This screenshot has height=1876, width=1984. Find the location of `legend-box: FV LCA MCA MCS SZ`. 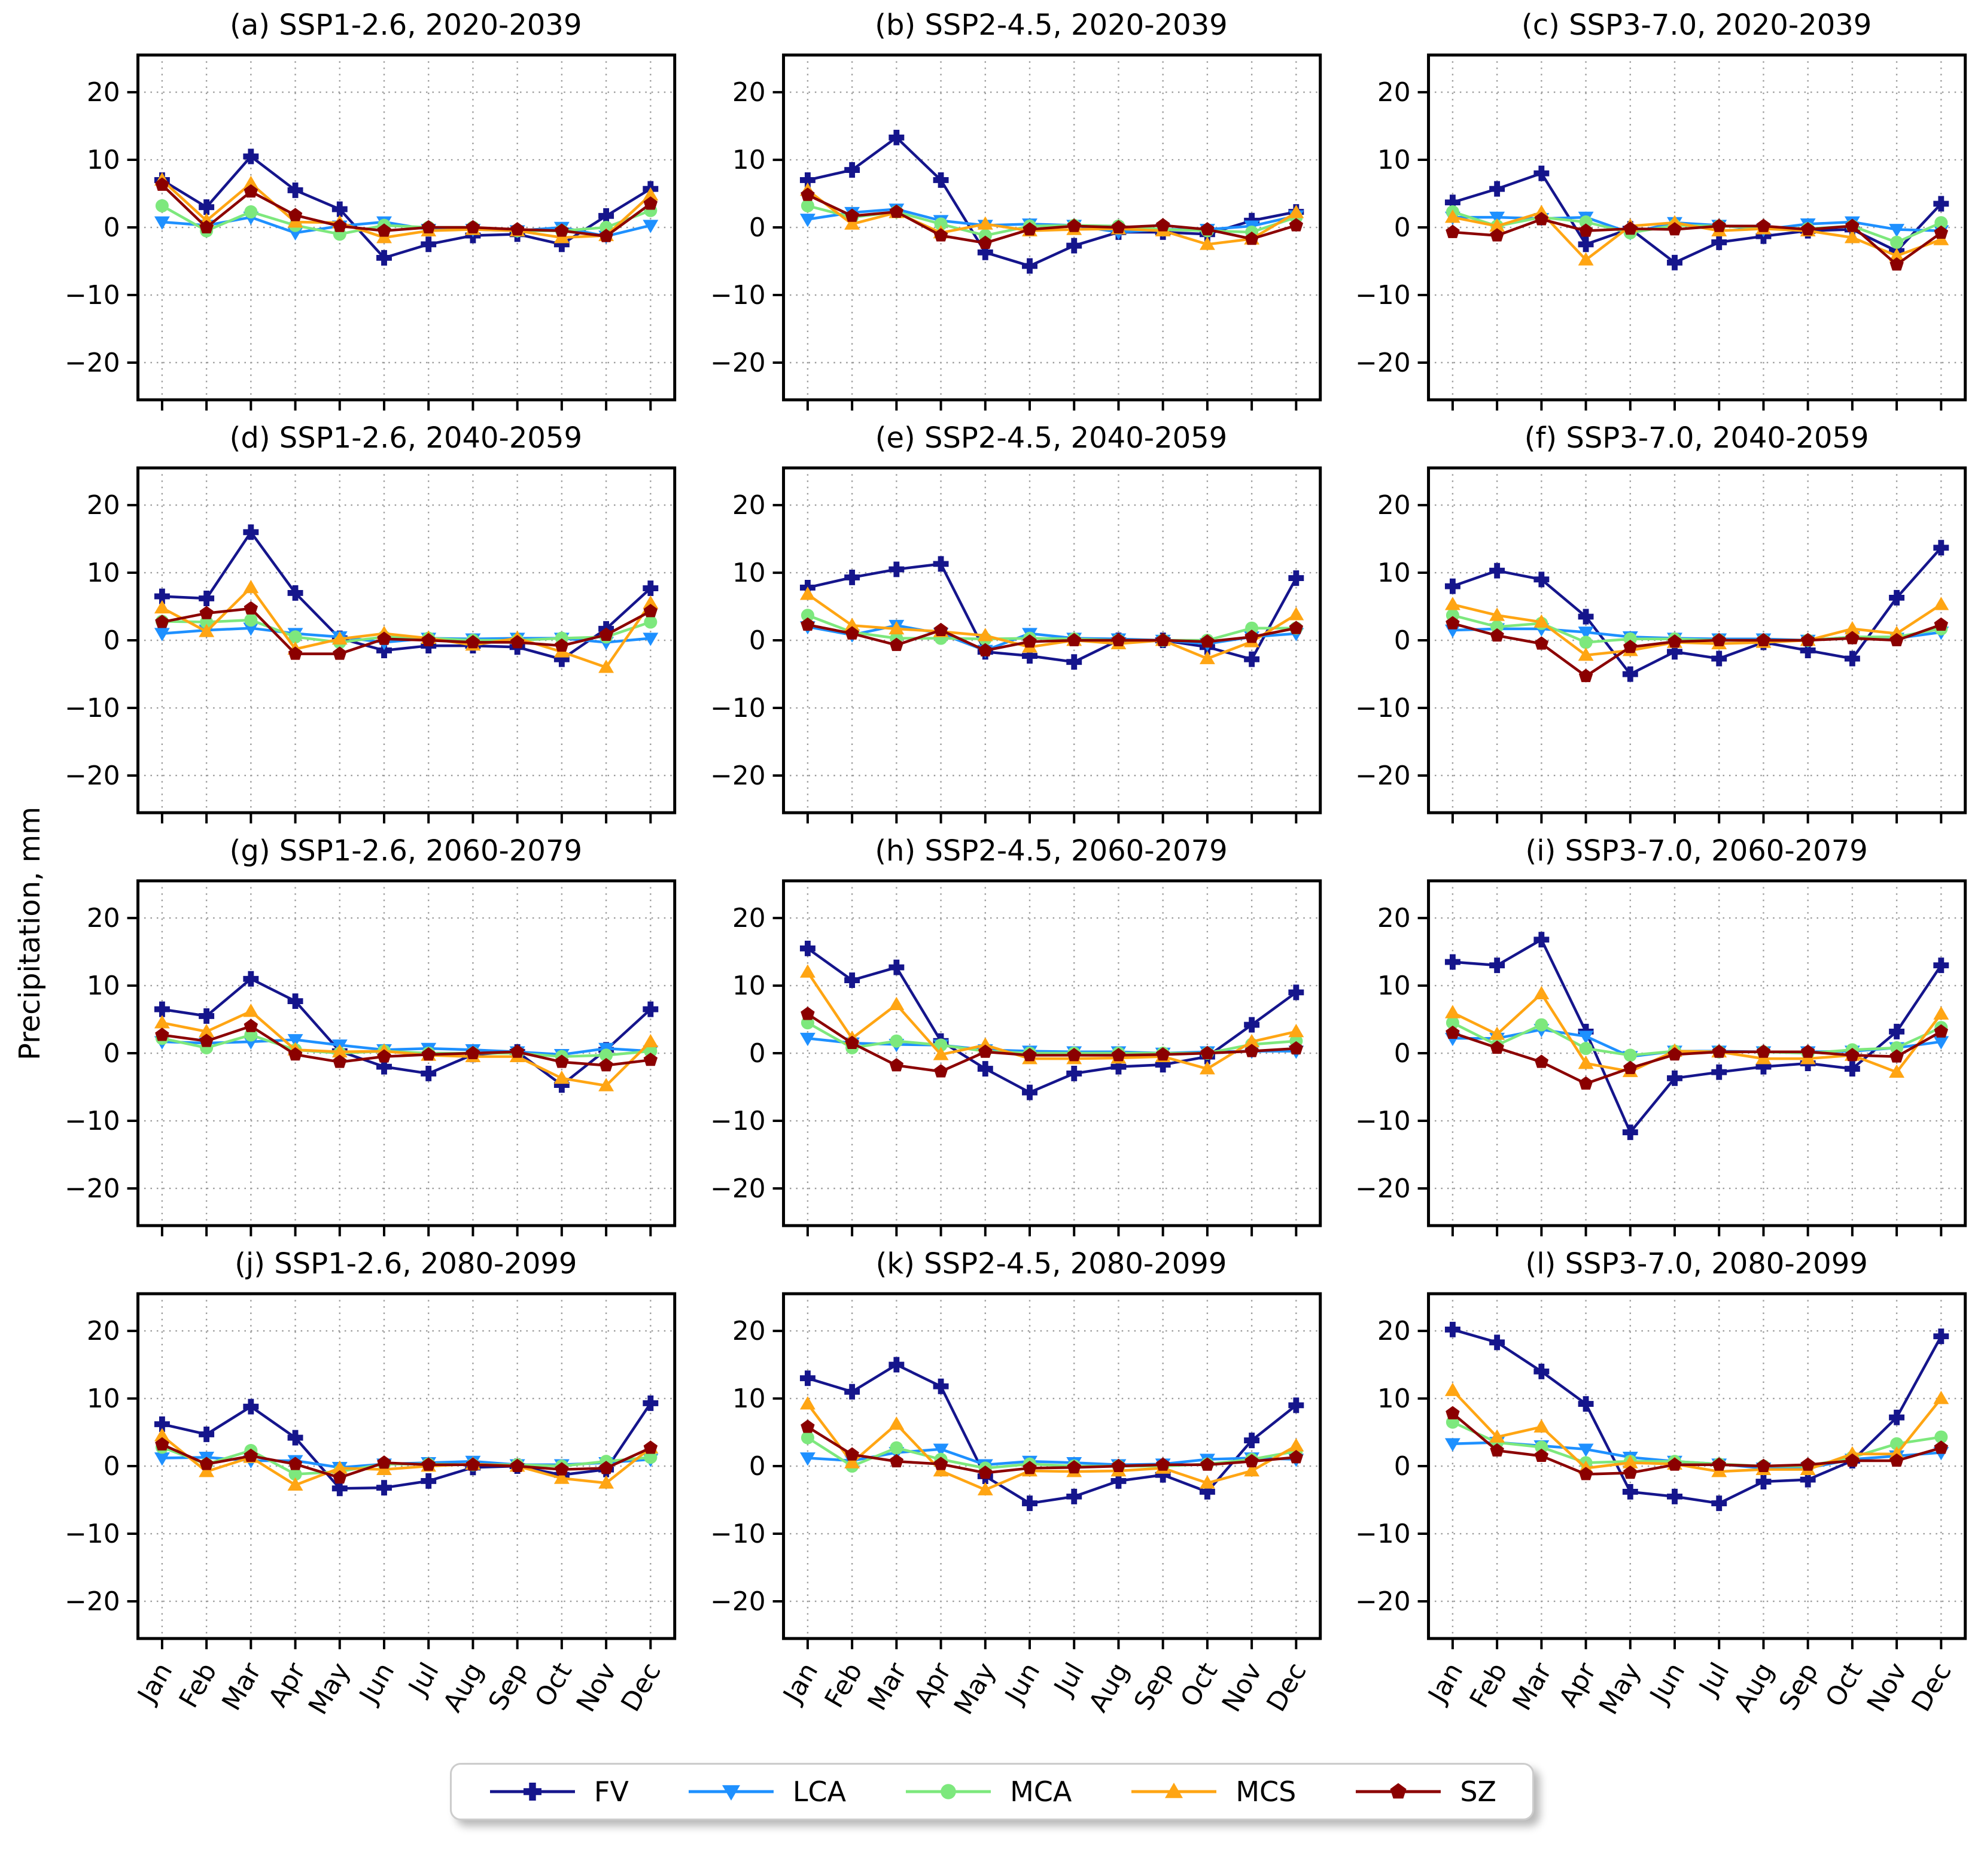

legend-box: FV LCA MCA MCS SZ is located at coordinates (992, 1791).